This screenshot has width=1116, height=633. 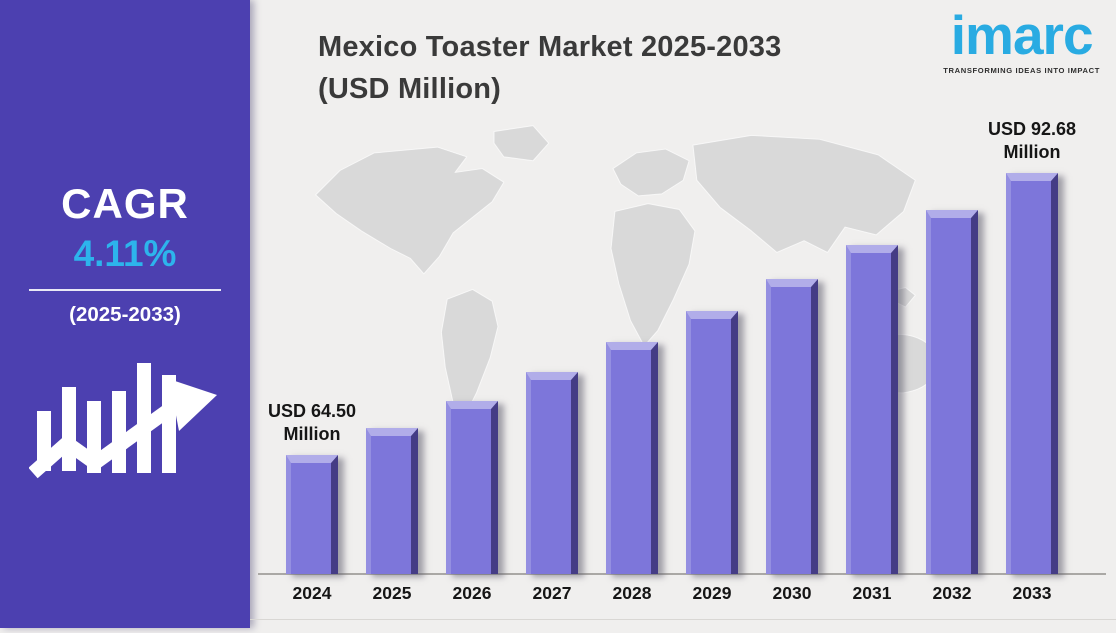 I want to click on value-annotation-2024: USD 64.50 Million, so click(x=312, y=422).